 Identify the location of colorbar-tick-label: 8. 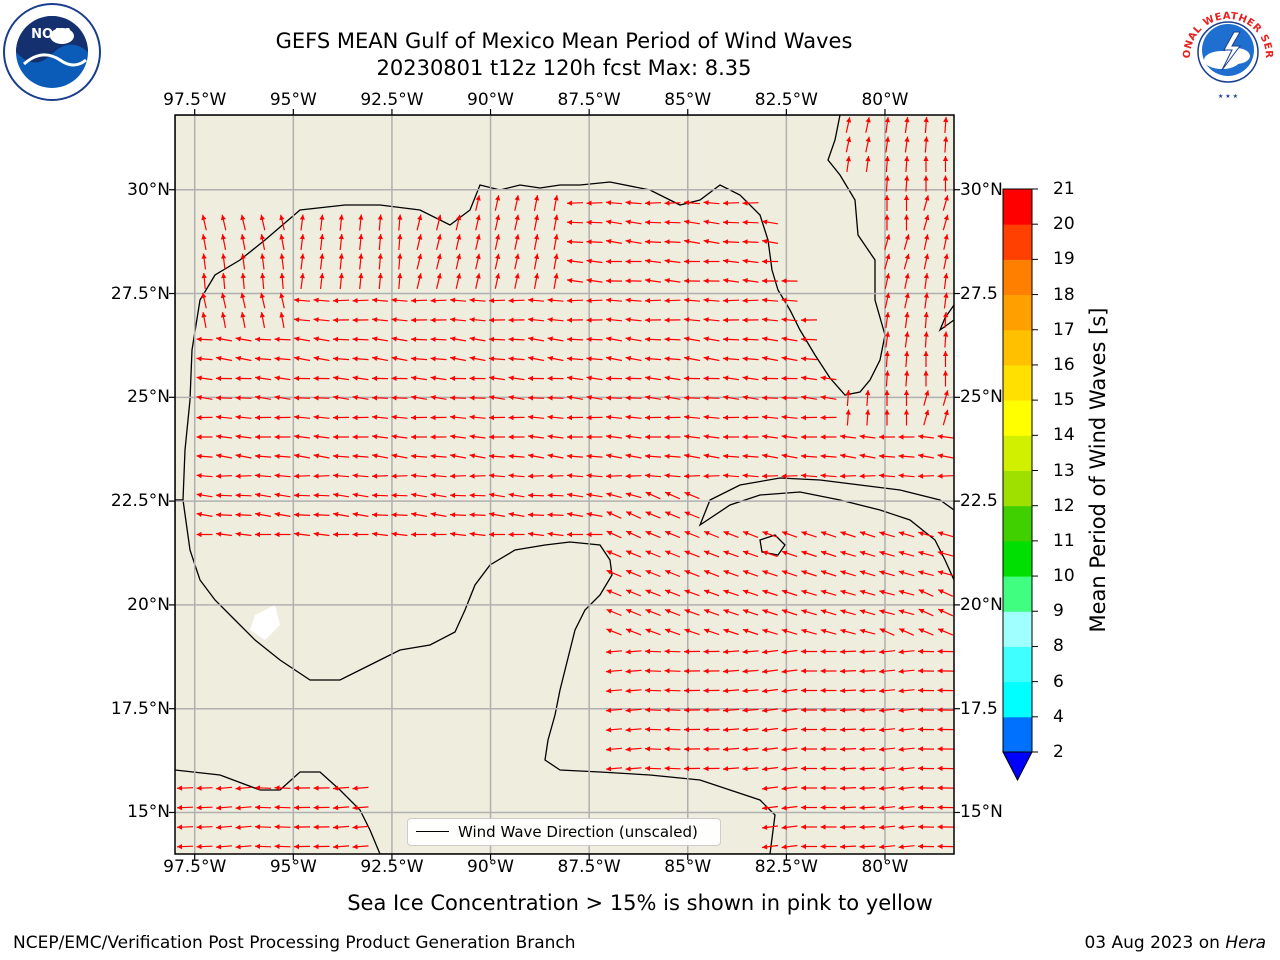
(1058, 646).